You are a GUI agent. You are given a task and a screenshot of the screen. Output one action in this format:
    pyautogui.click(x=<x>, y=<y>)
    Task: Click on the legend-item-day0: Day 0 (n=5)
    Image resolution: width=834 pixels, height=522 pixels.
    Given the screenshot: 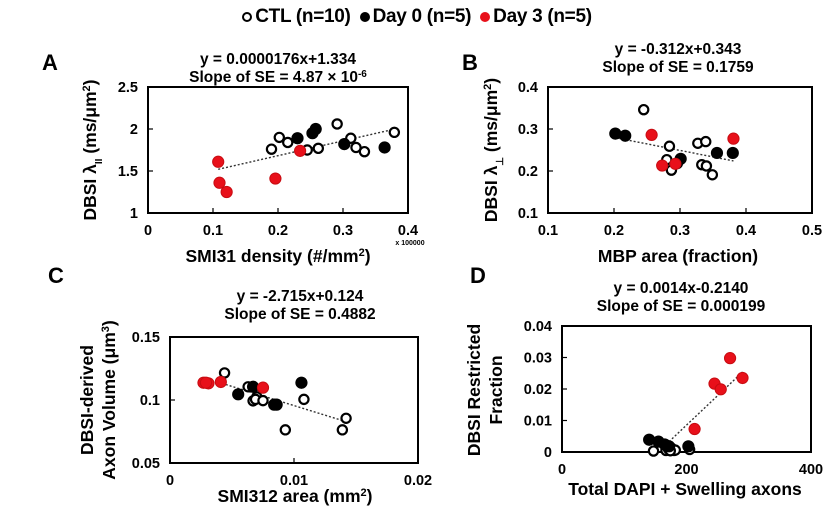 What is the action you would take?
    pyautogui.click(x=415, y=17)
    